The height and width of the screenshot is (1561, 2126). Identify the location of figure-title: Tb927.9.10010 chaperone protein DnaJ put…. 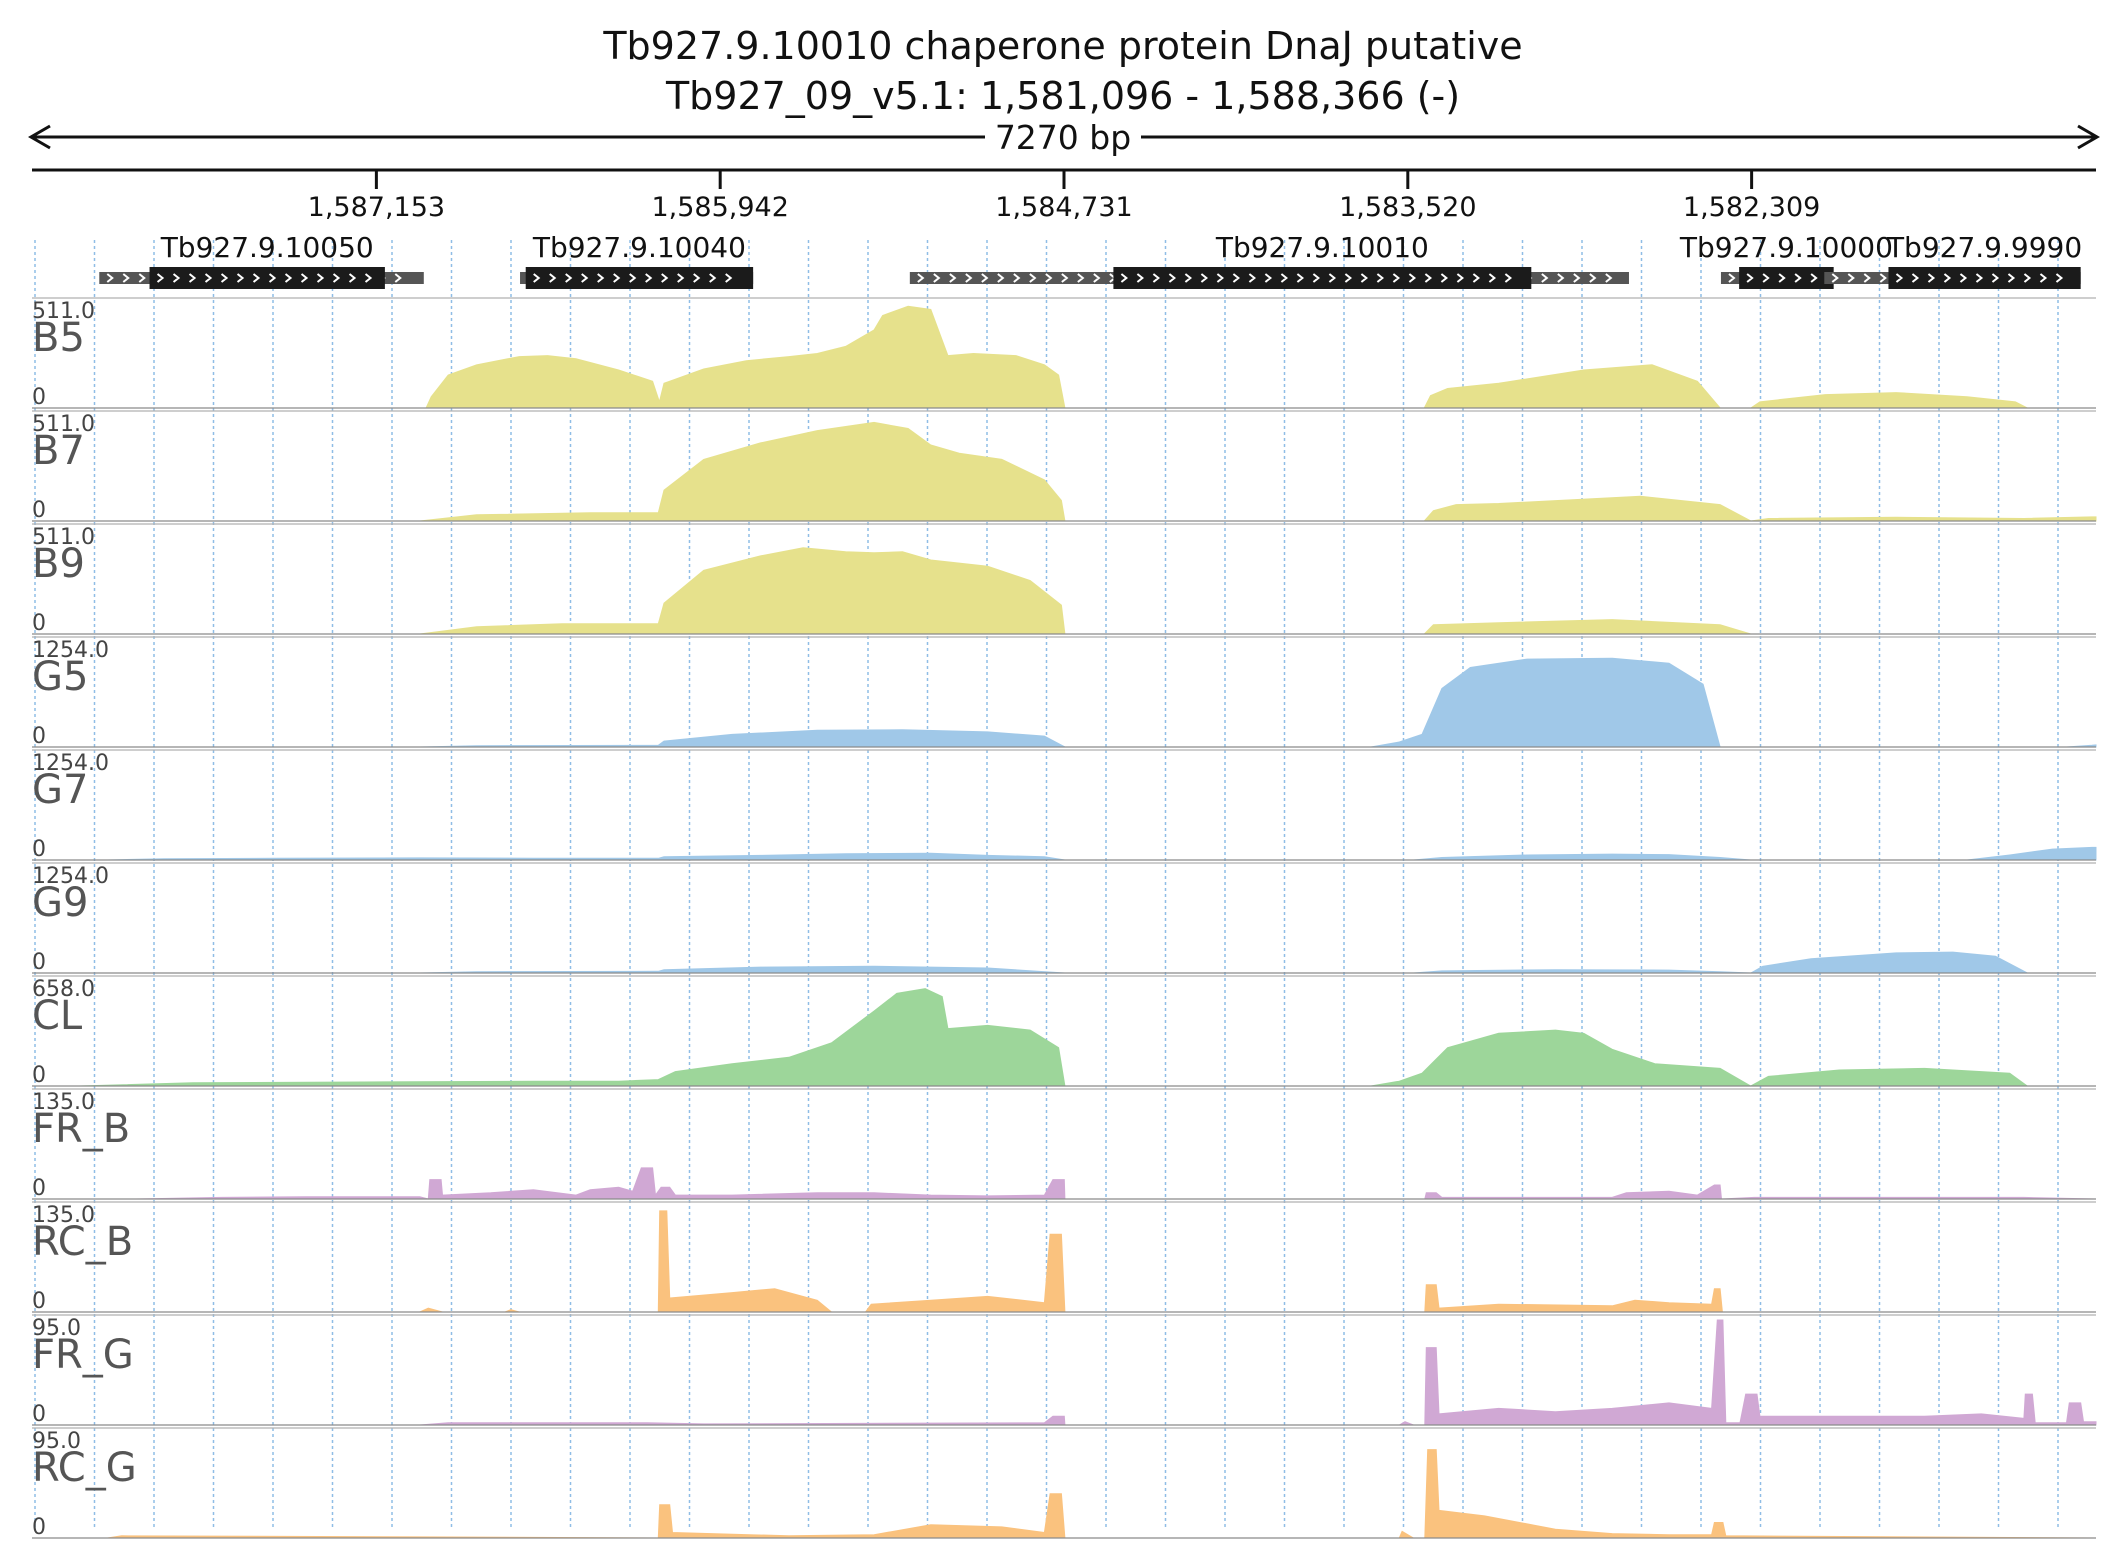
(1062, 46).